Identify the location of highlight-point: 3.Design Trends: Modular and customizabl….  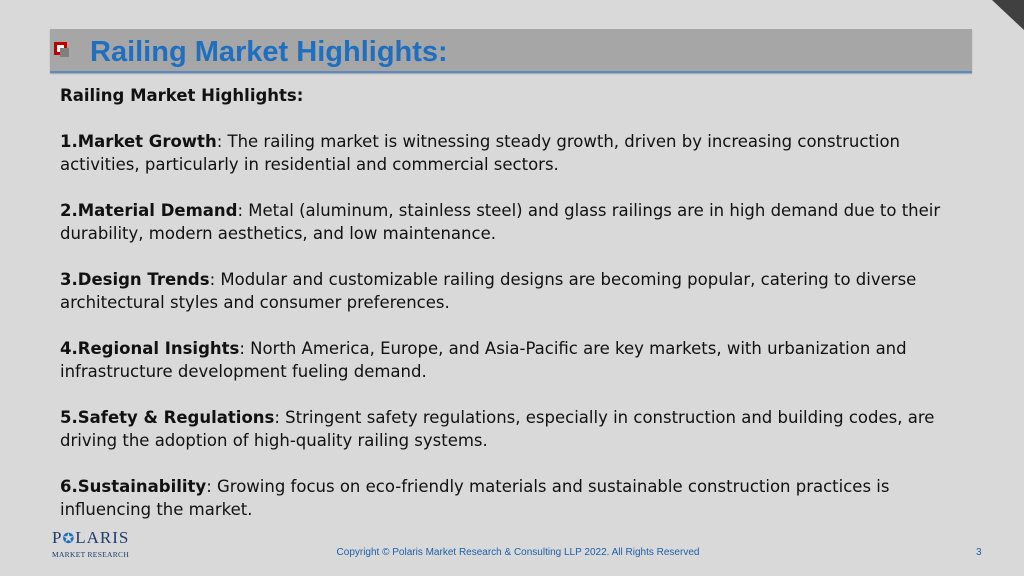
(520, 291).